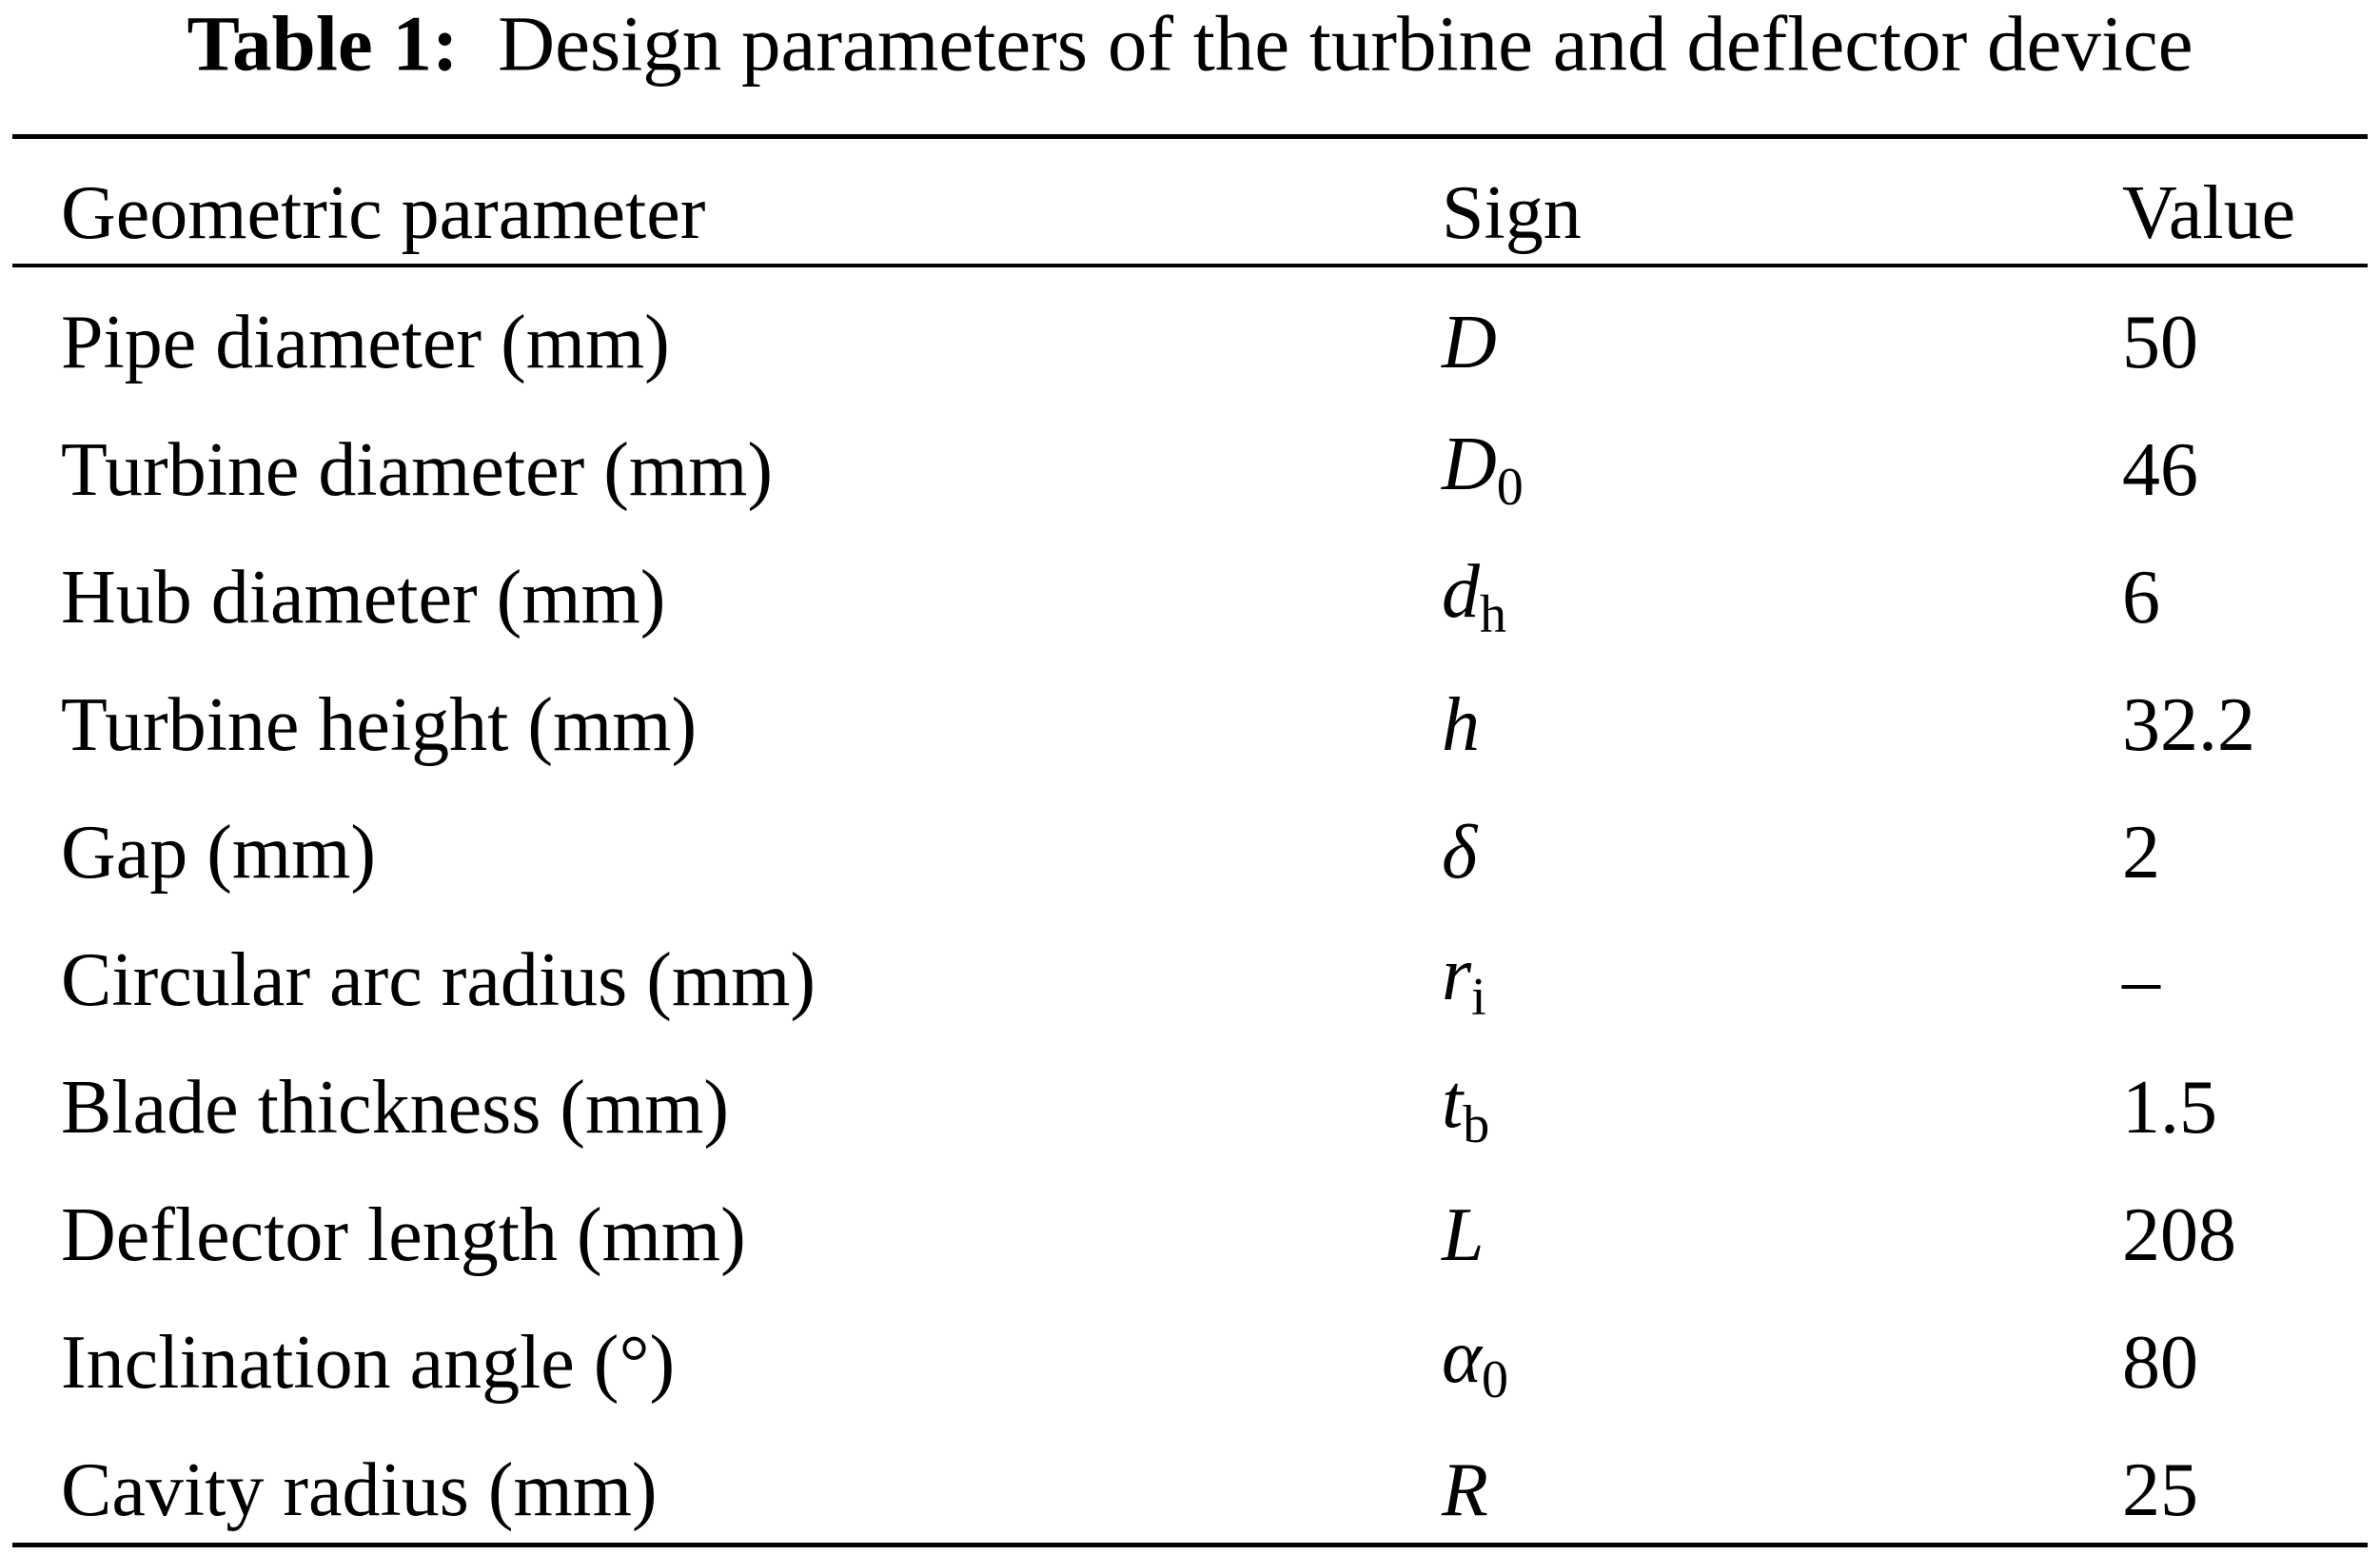 This screenshot has height=1555, width=2380. Describe the element at coordinates (368, 1363) in the screenshot. I see `parameter-cell: Inclination angle (°)` at that location.